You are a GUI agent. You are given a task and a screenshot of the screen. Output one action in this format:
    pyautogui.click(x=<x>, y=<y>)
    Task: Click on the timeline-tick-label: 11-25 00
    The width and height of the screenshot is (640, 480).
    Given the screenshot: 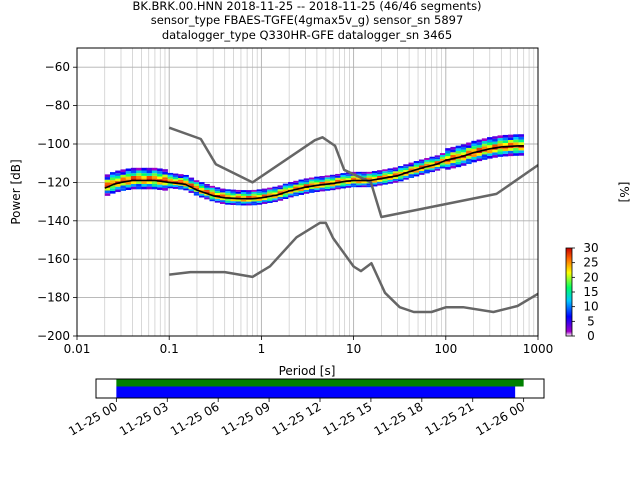 What is the action you would take?
    pyautogui.click(x=93, y=418)
    